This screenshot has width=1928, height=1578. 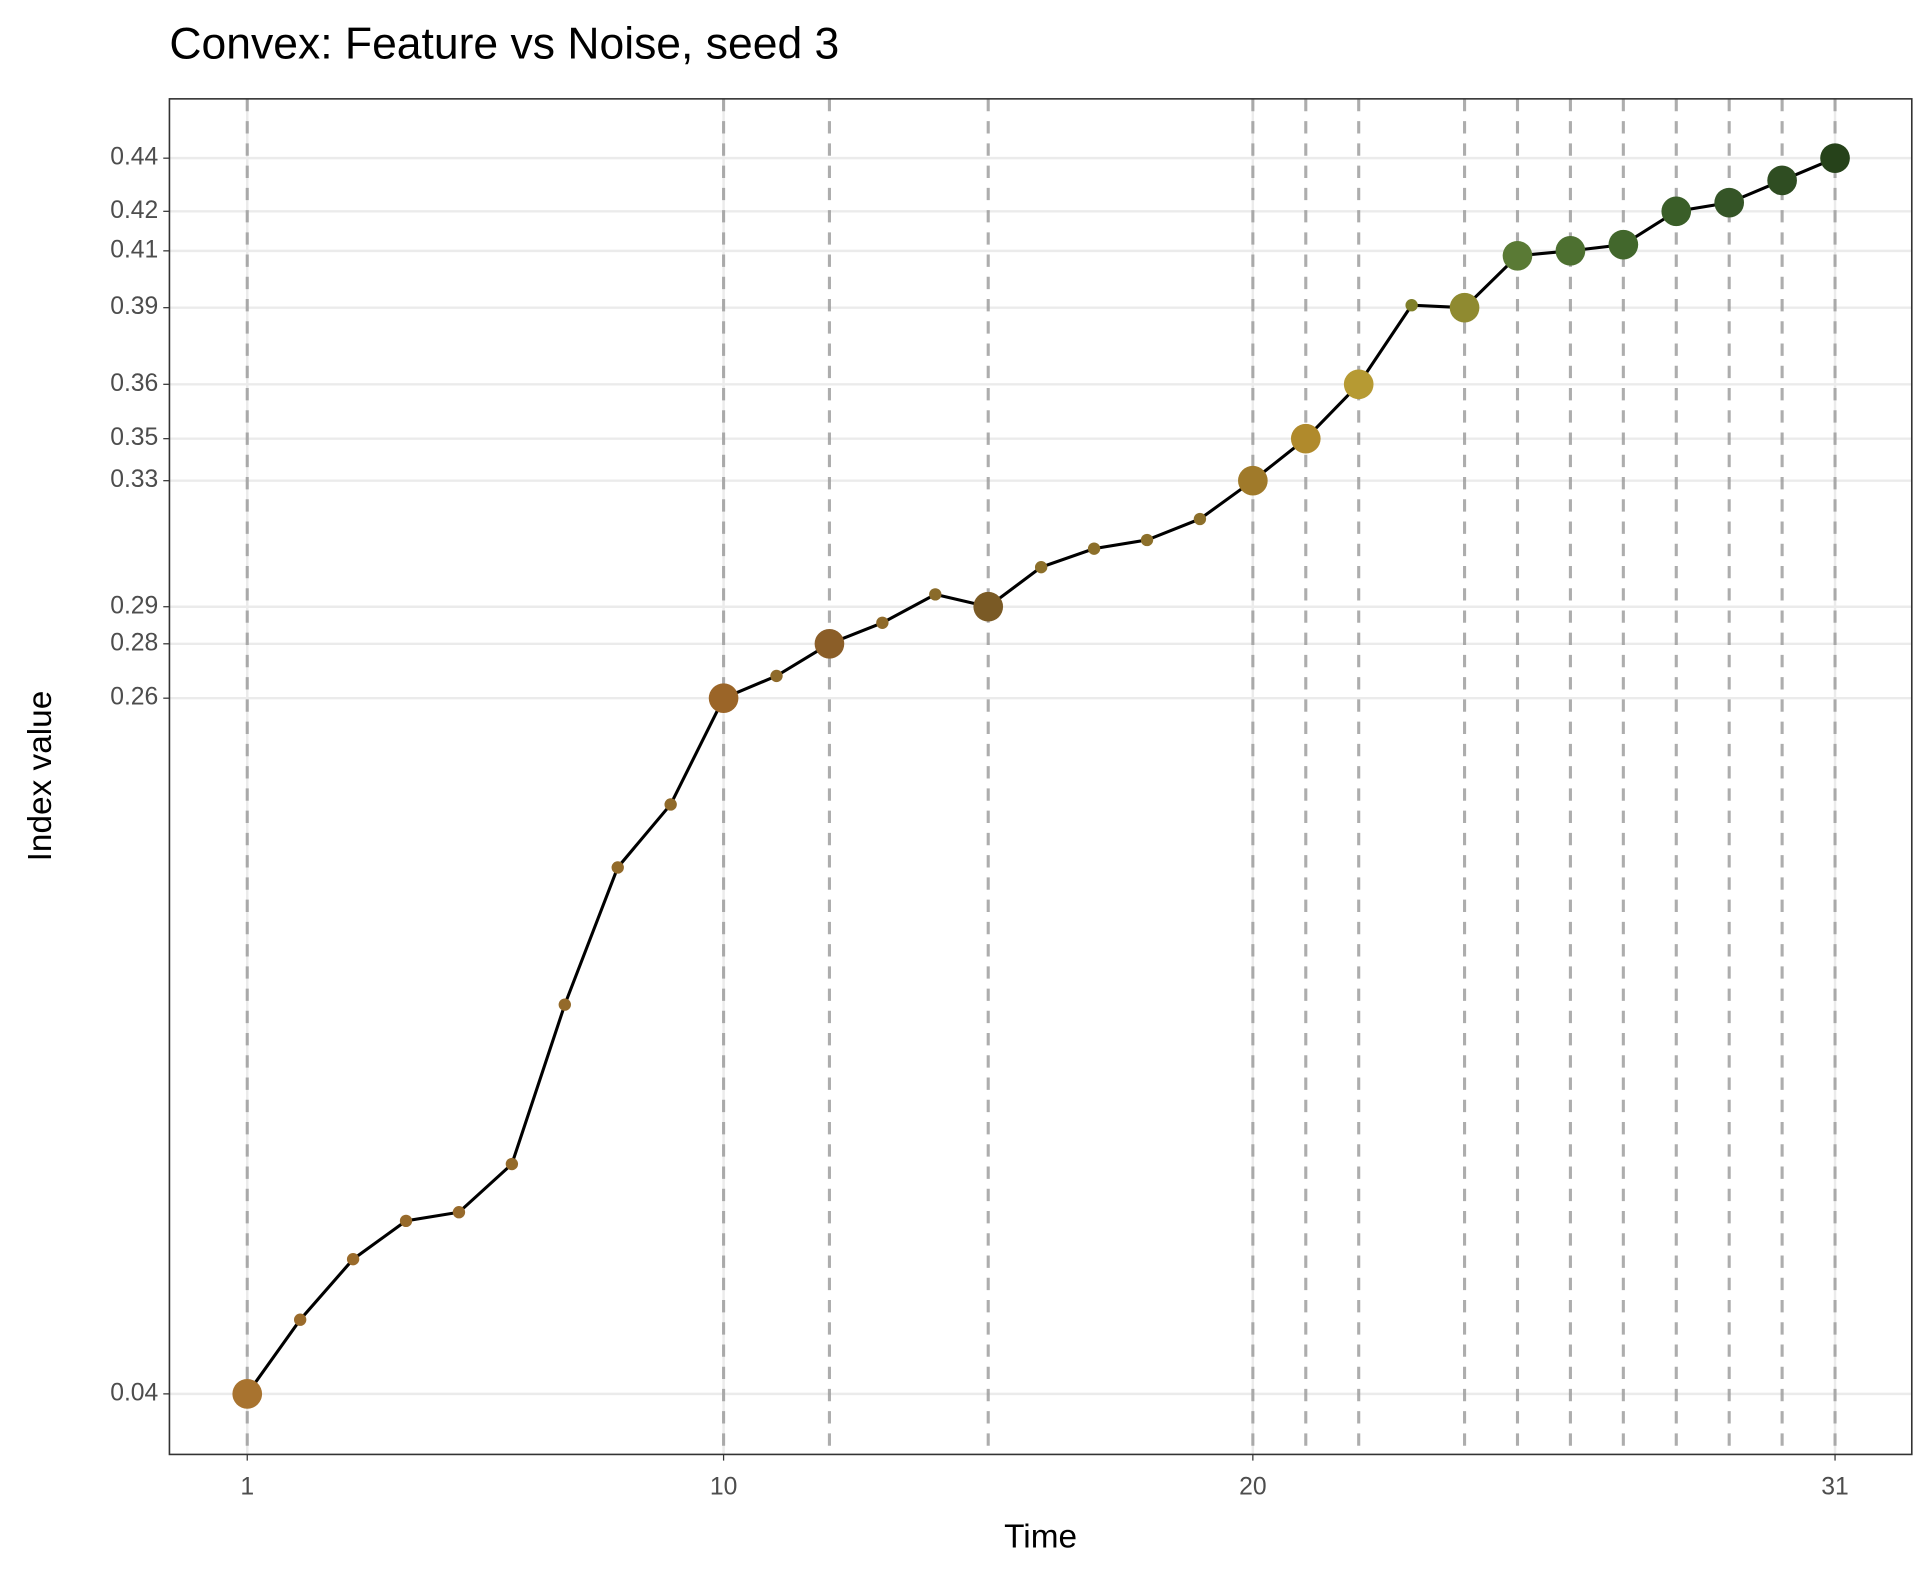 I want to click on x-tick-label: 31, so click(x=1834, y=1486).